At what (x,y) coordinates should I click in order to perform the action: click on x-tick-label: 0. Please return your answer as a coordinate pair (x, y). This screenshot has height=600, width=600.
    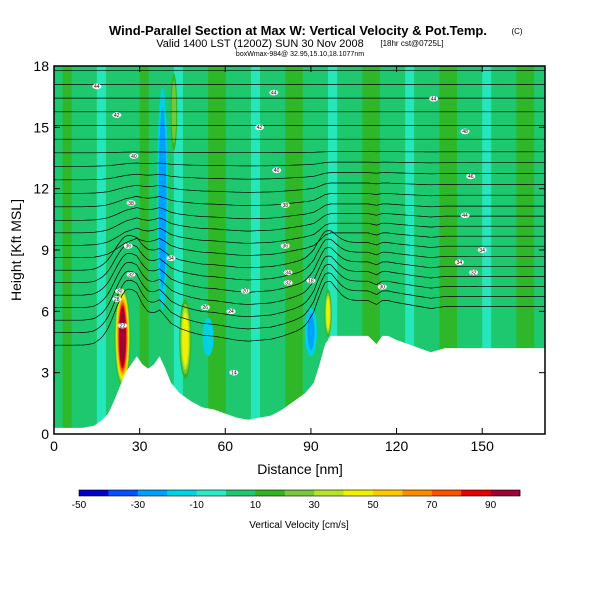
    Looking at the image, I should click on (54, 446).